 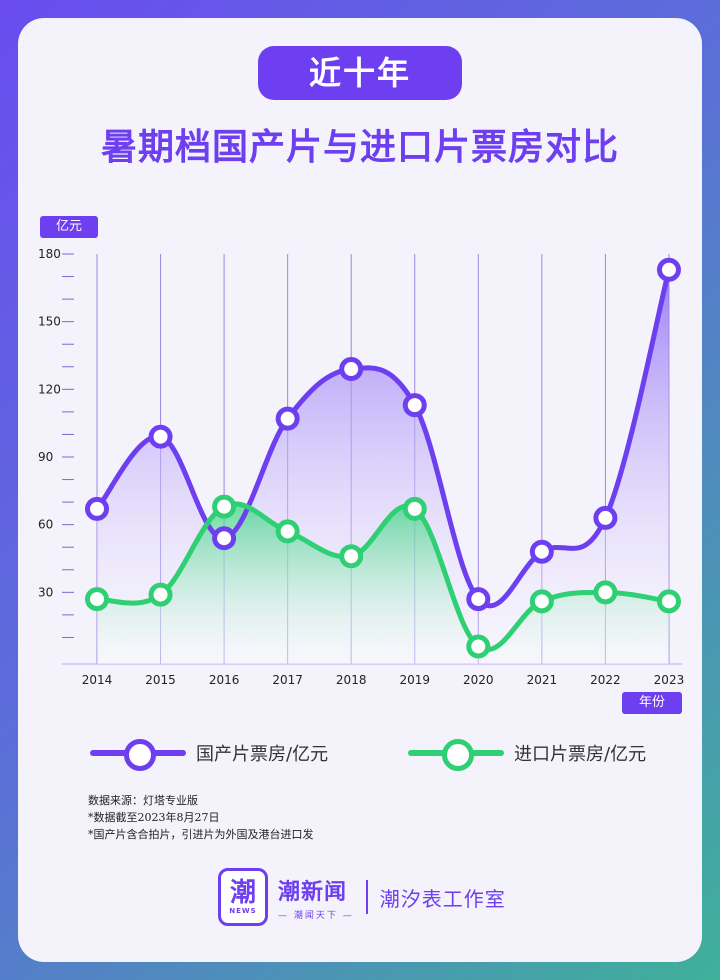 What do you see at coordinates (224, 538) in the screenshot?
I see `point-domestic-2016` at bounding box center [224, 538].